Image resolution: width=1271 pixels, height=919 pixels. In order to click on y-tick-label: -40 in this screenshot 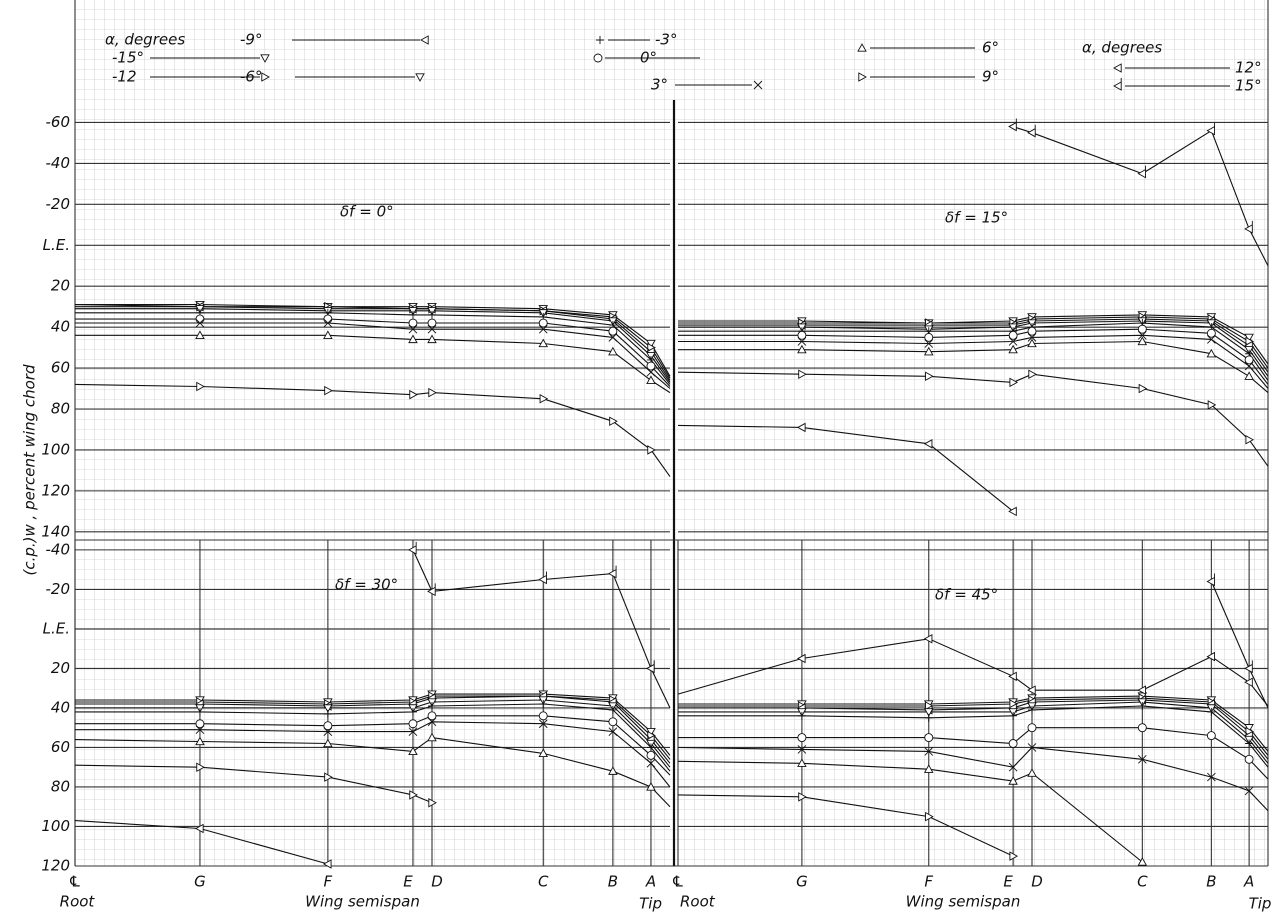, I will do `click(58, 163)`.